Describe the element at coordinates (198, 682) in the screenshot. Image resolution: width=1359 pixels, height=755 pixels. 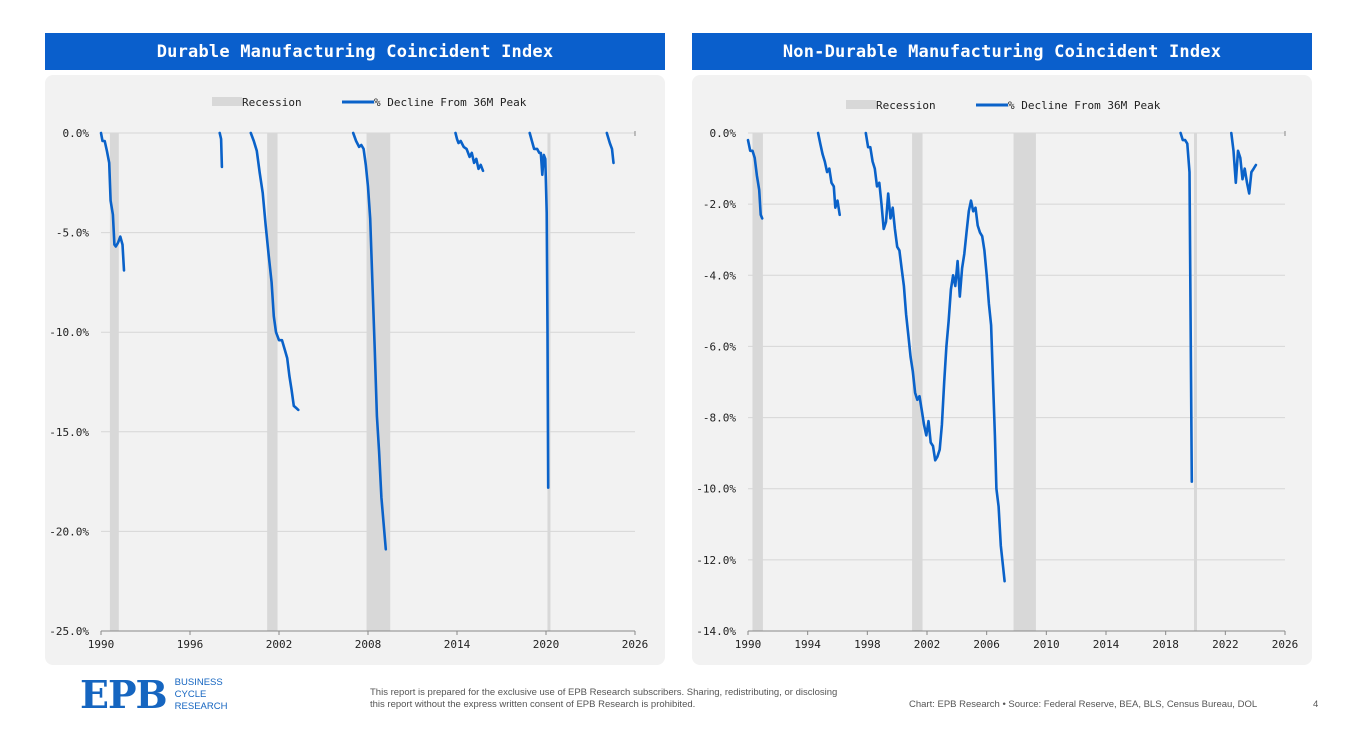
I see `logo-word-1: BUSINESS` at that location.